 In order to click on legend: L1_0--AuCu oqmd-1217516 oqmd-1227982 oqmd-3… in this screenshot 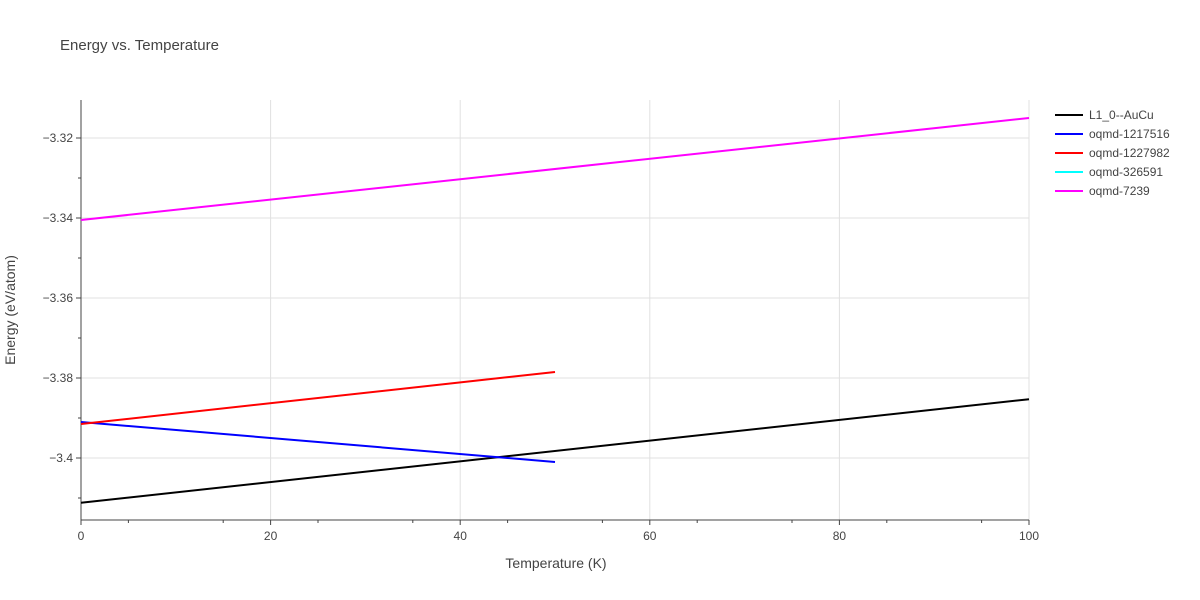, I will do `click(1112, 153)`.